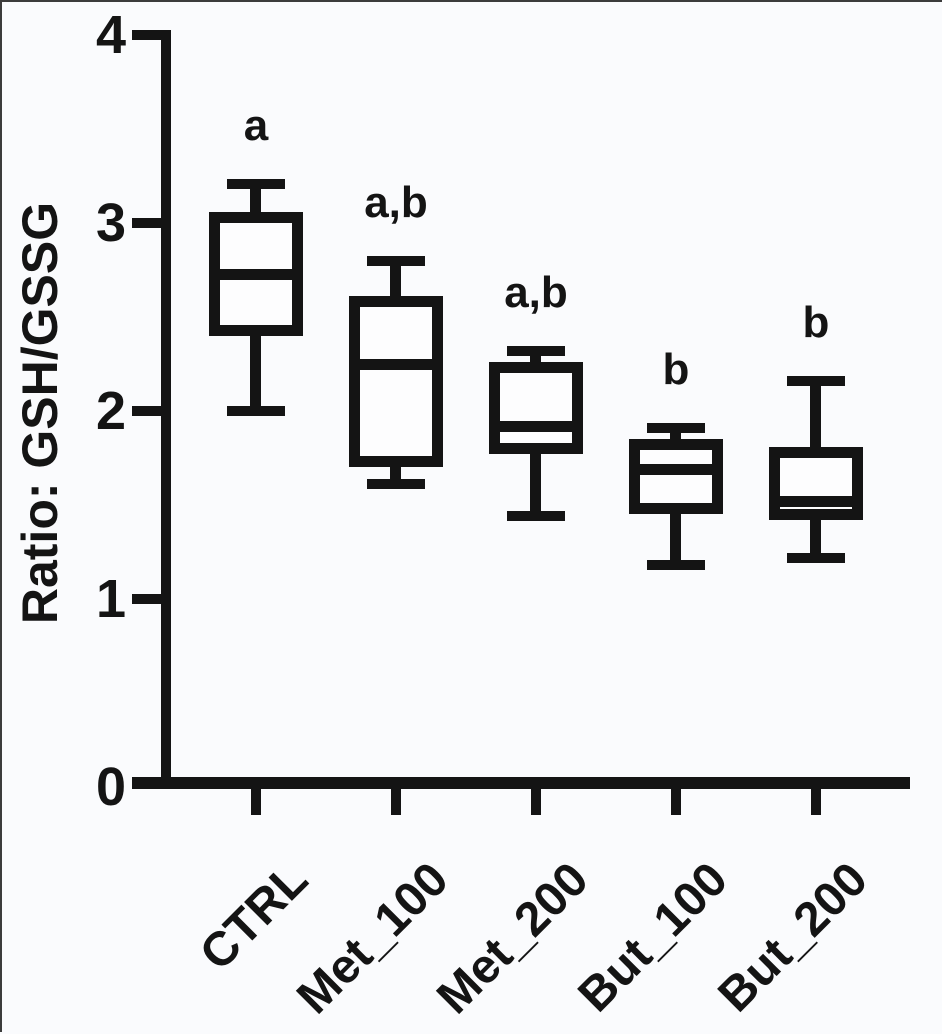  What do you see at coordinates (653, 937) in the screenshot?
I see `x-tick-label: But_100` at bounding box center [653, 937].